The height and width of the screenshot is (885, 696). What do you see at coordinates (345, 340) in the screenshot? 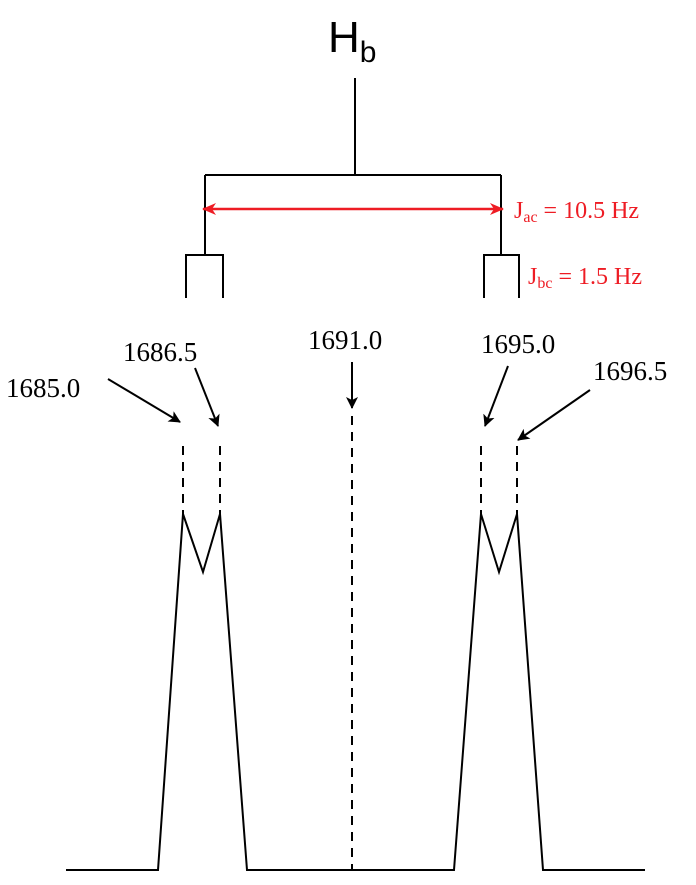
I see `peak-label-1691: 1691.0` at bounding box center [345, 340].